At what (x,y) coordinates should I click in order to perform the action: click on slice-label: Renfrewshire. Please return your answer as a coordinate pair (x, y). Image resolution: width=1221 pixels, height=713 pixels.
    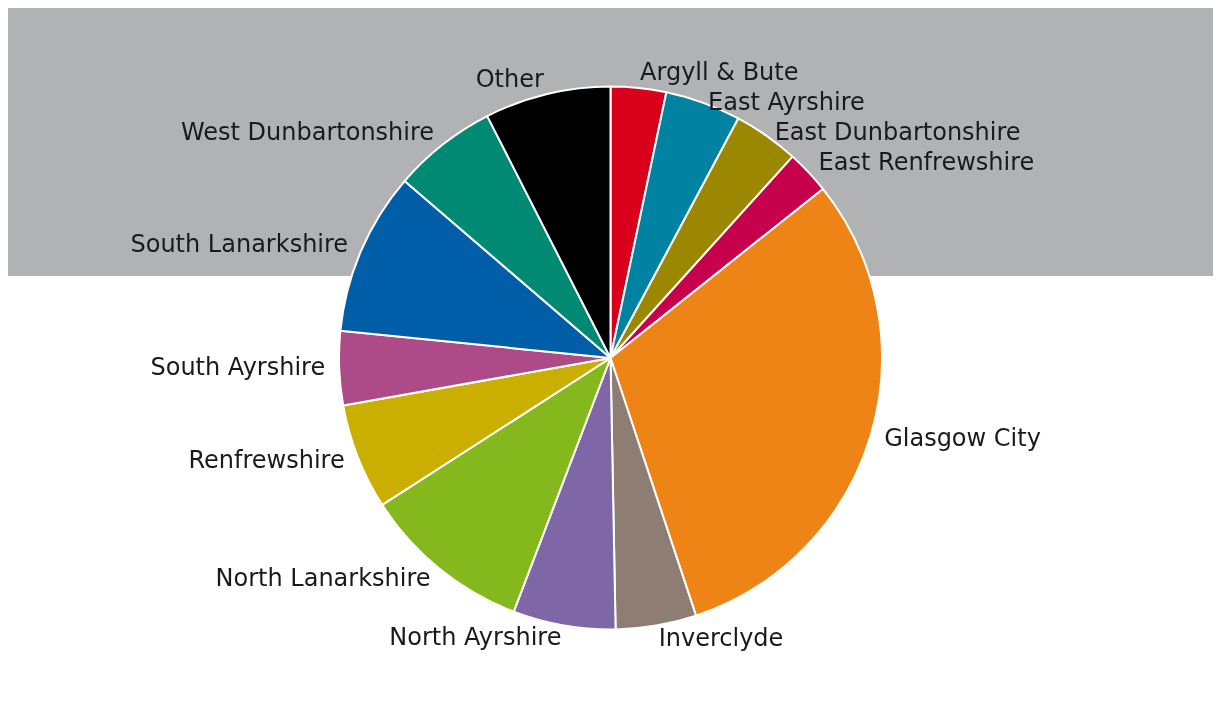
    Looking at the image, I should click on (266, 460).